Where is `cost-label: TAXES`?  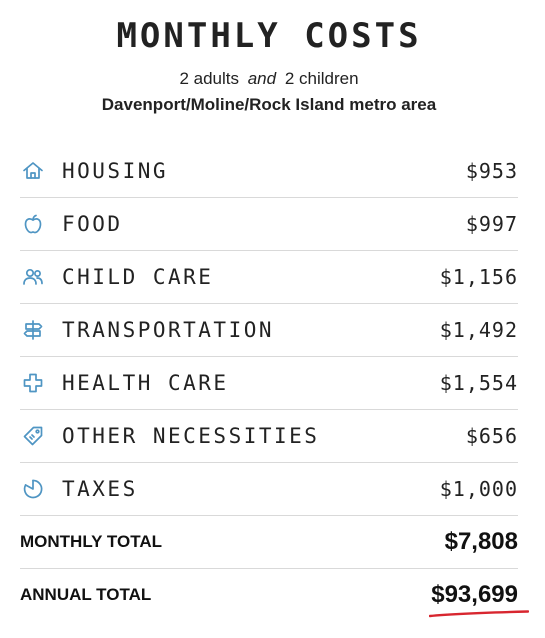 cost-label: TAXES is located at coordinates (100, 489).